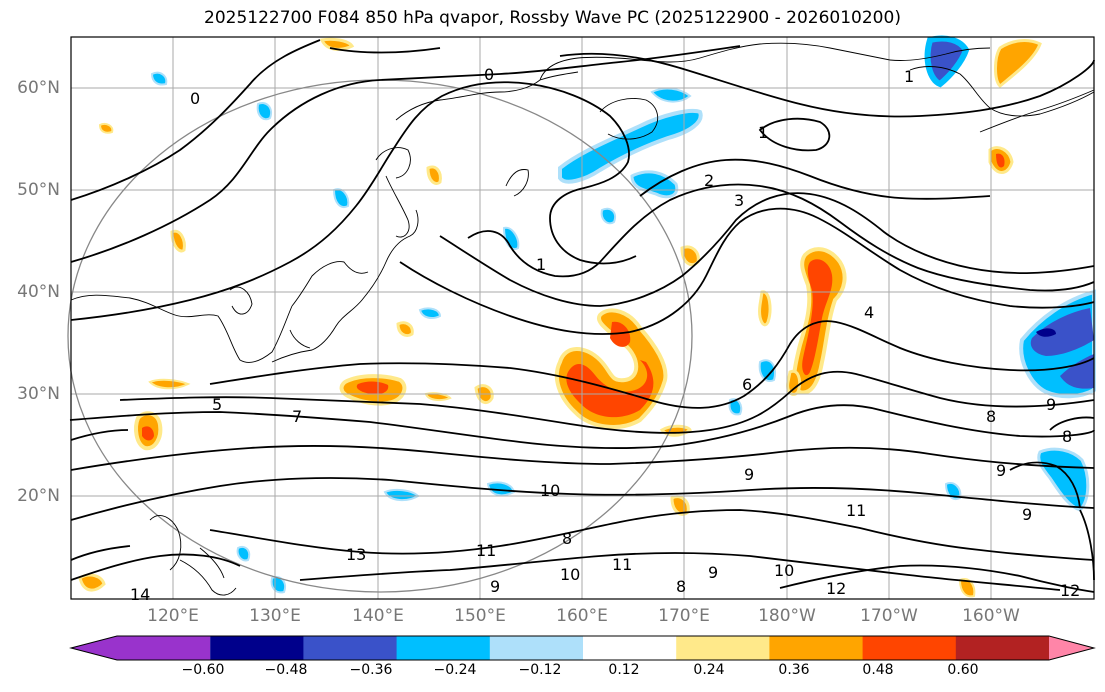 The image size is (1105, 692). Describe the element at coordinates (173, 616) in the screenshot. I see `lon-label: 120°E` at that location.